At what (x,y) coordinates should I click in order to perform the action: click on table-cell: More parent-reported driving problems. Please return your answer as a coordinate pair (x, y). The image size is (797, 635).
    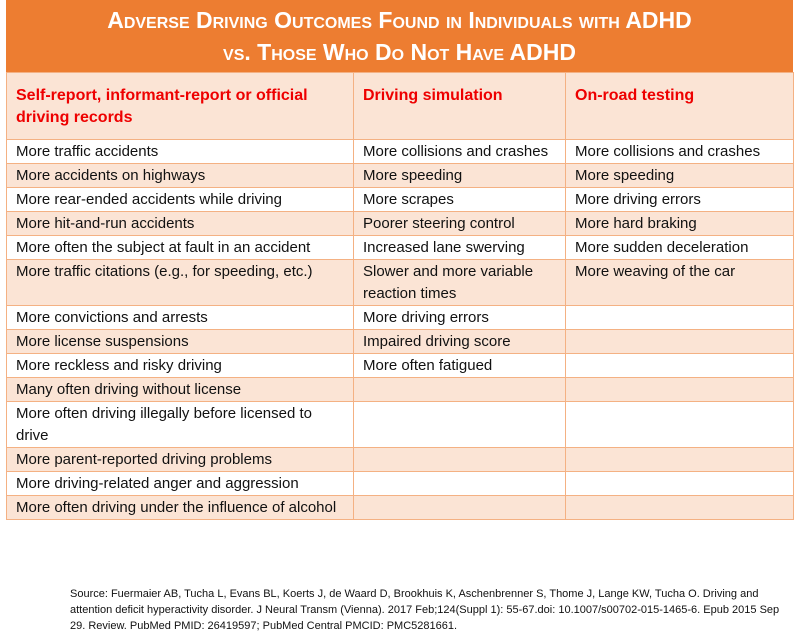
    Looking at the image, I should click on (180, 459).